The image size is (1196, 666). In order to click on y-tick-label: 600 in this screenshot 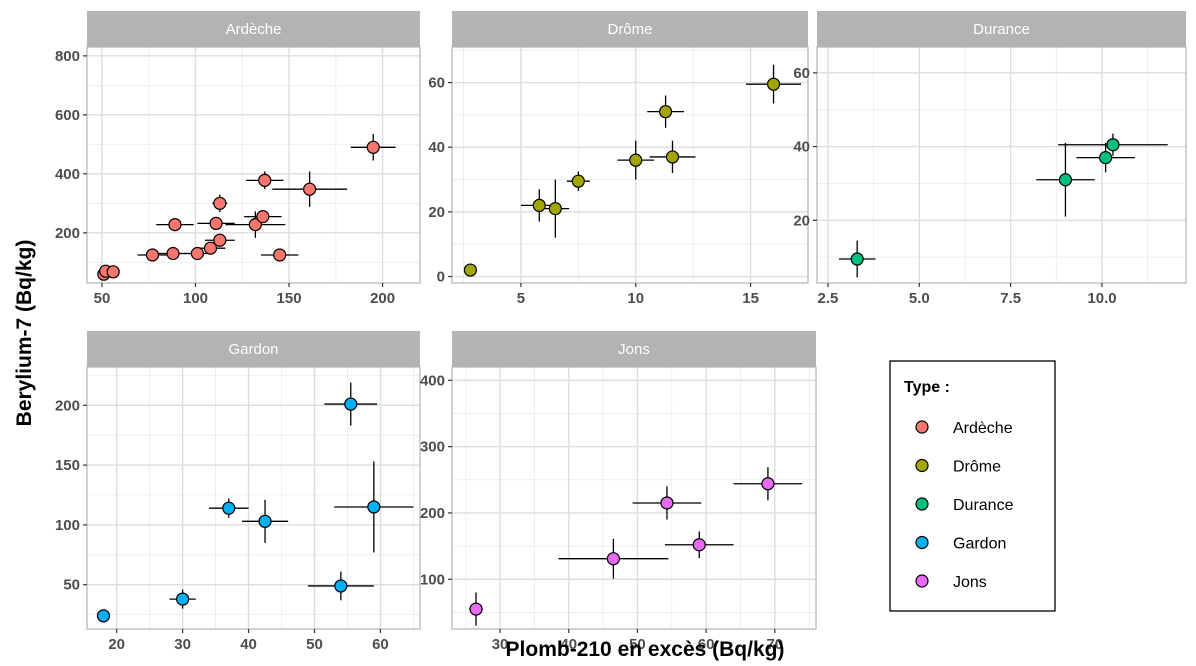, I will do `click(67, 115)`.